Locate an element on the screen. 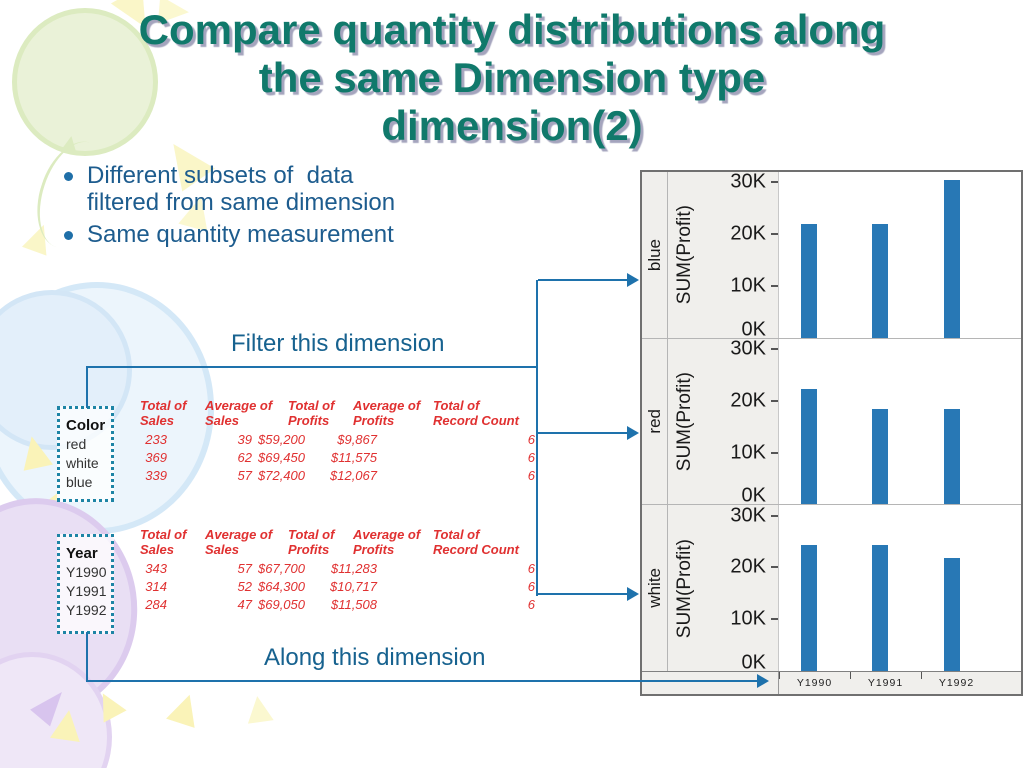 Image resolution: width=1024 pixels, height=768 pixels. balloon-icon is located at coordinates (85, 82).